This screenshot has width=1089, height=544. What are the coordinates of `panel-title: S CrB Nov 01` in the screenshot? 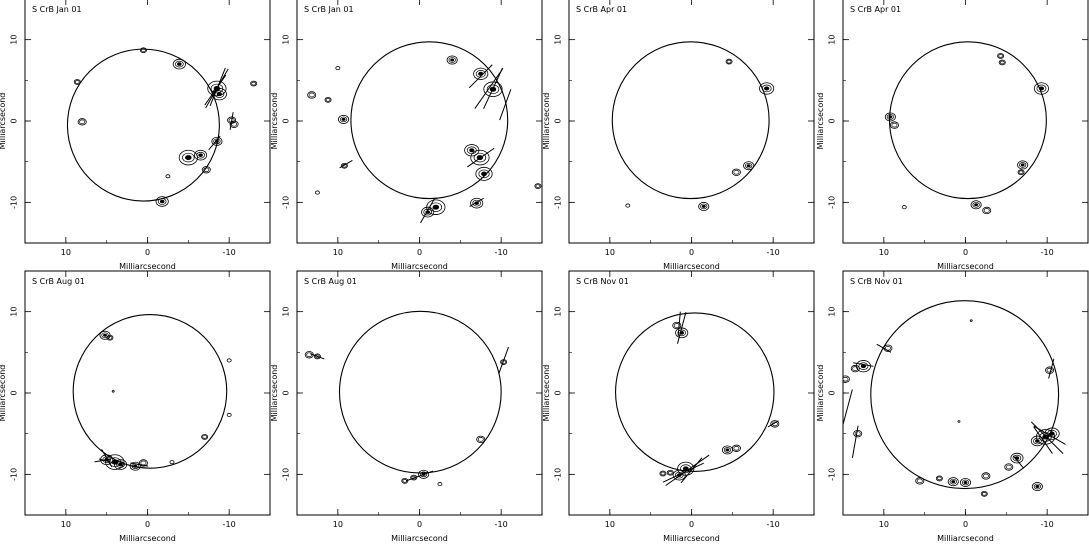 It's located at (602, 281).